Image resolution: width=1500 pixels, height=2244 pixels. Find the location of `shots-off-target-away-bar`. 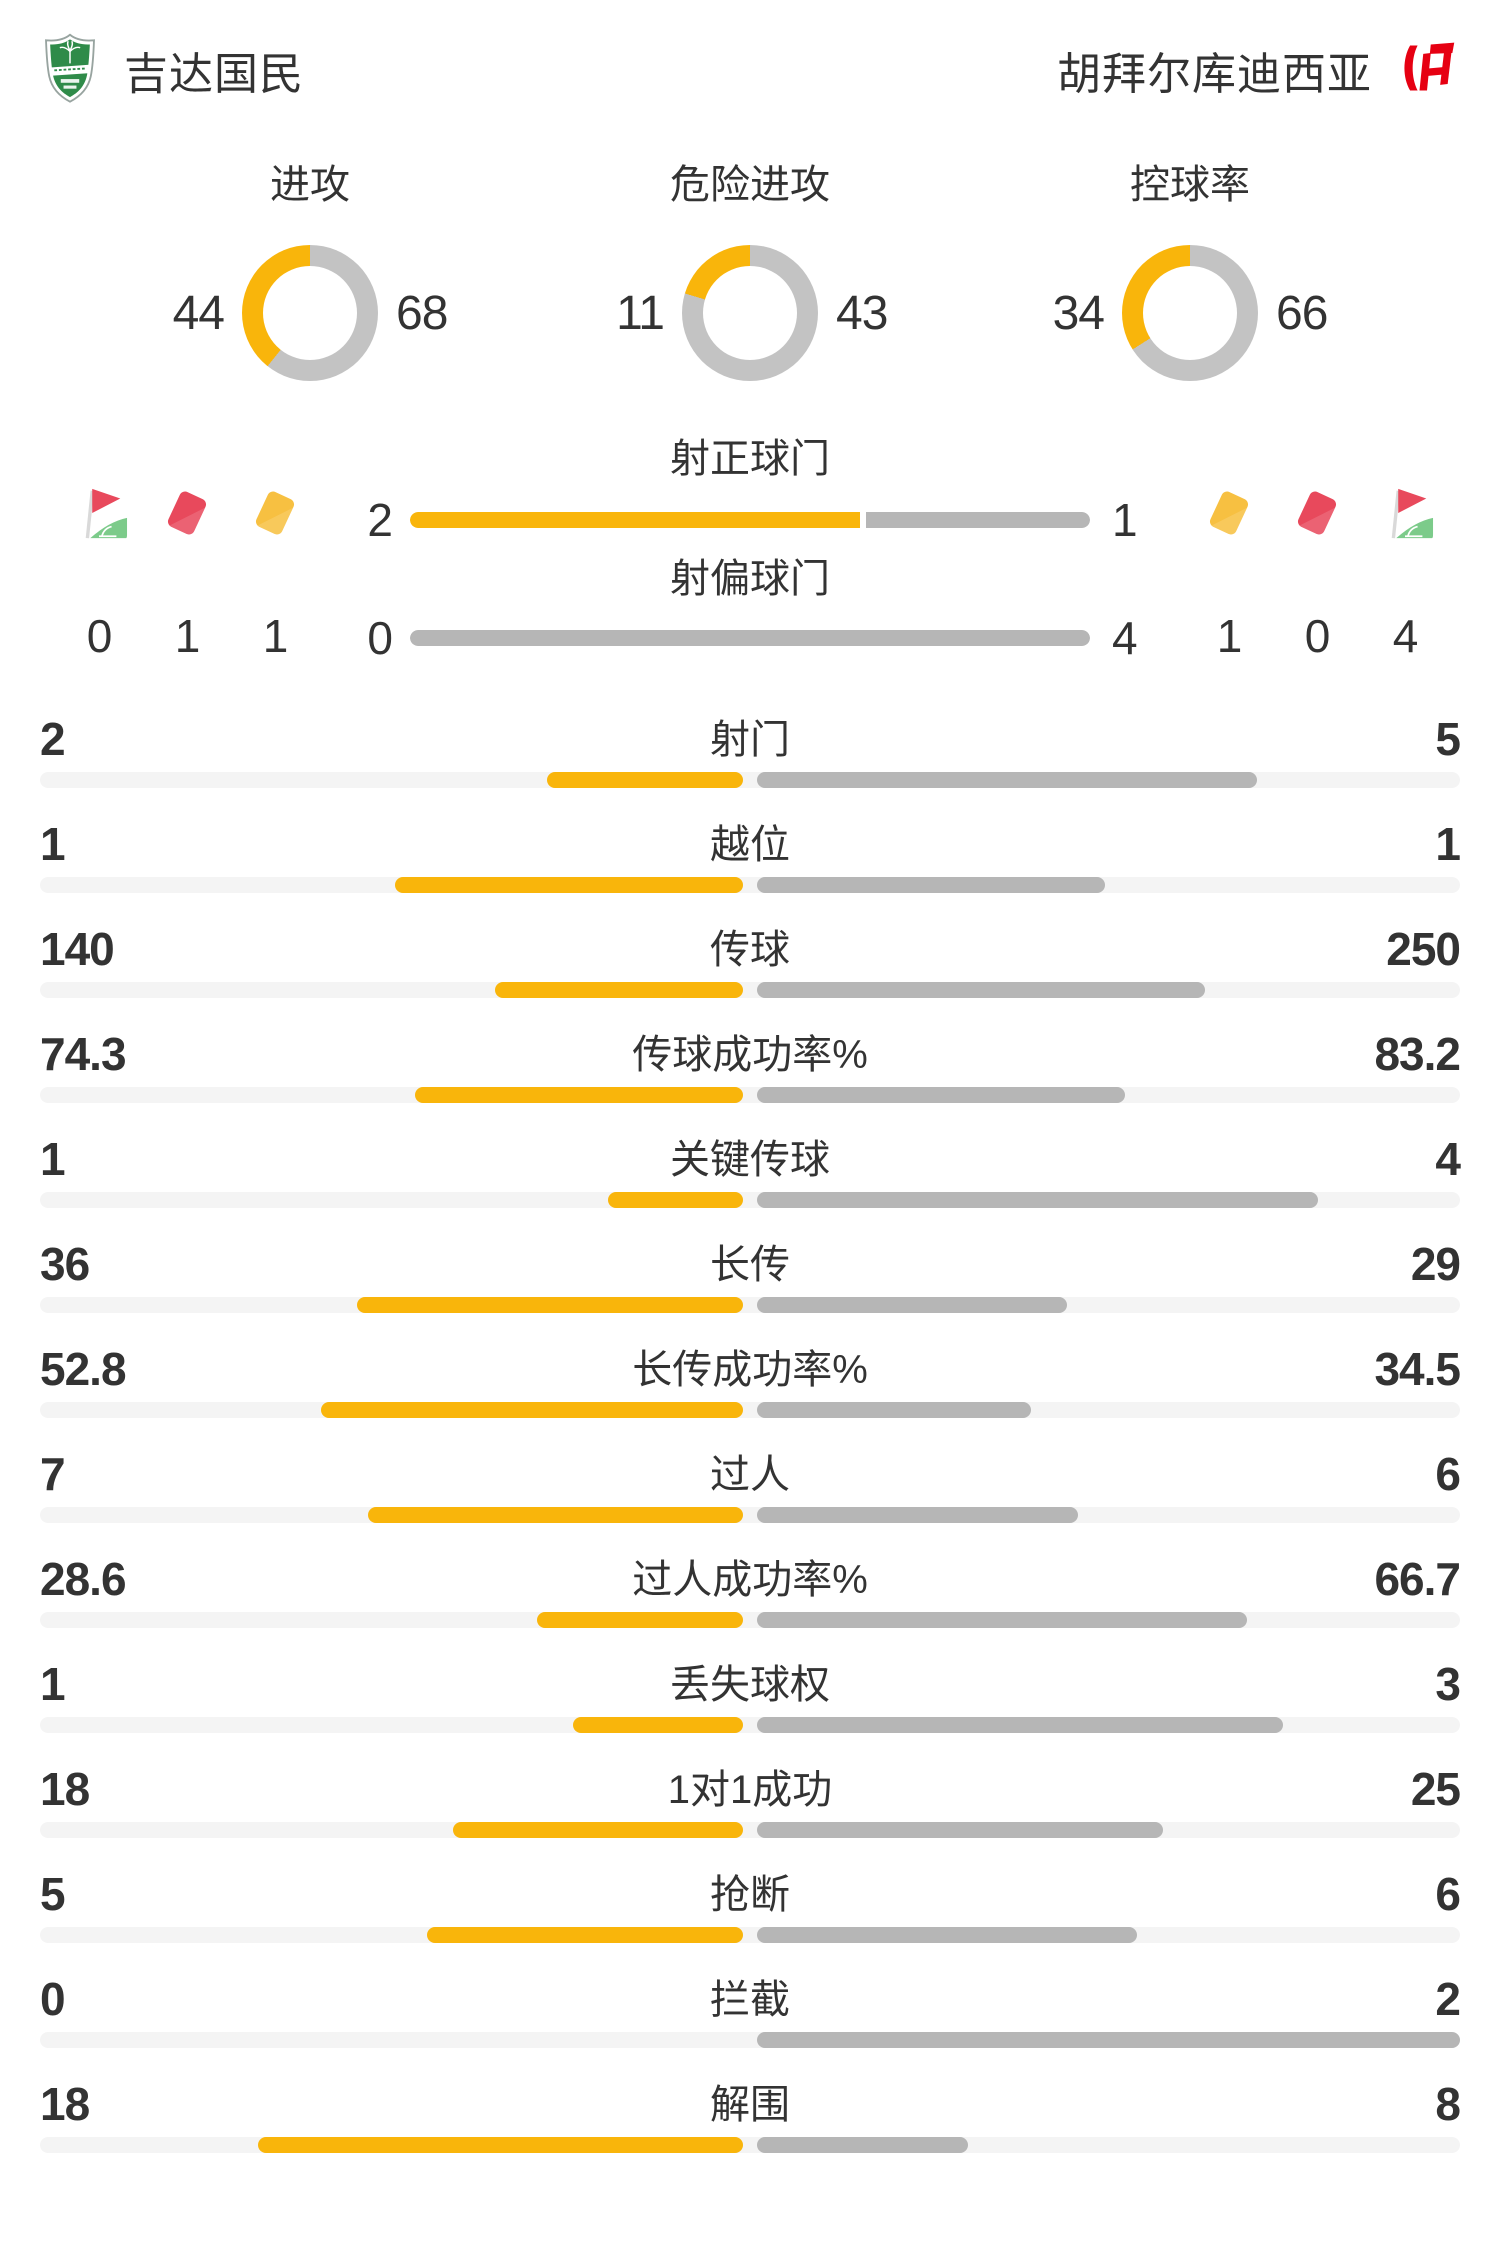

shots-off-target-away-bar is located at coordinates (750, 638).